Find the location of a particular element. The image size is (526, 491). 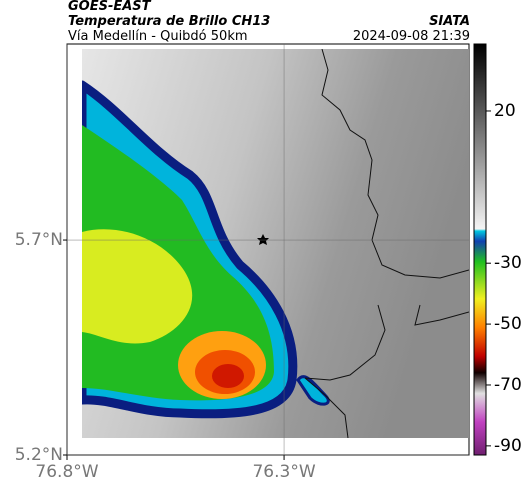

x-tick-label: 76.8°W is located at coordinates (66, 472).